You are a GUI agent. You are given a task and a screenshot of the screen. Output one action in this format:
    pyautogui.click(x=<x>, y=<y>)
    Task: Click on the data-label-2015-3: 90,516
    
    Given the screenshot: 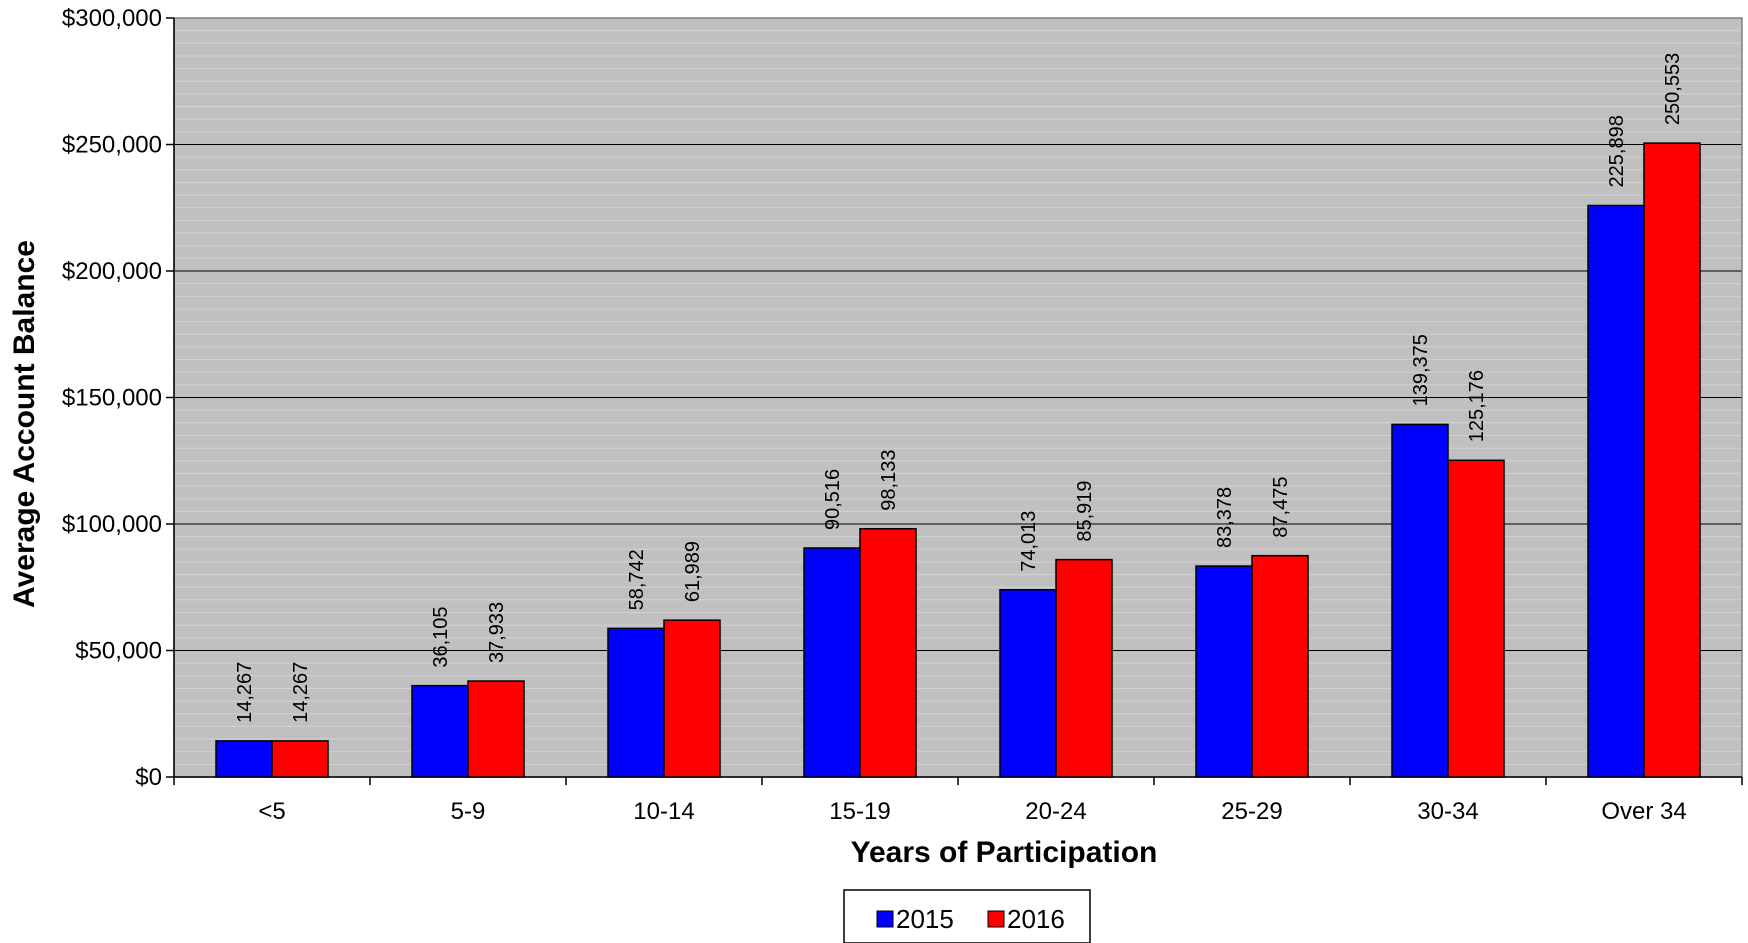 What is the action you would take?
    pyautogui.click(x=833, y=499)
    